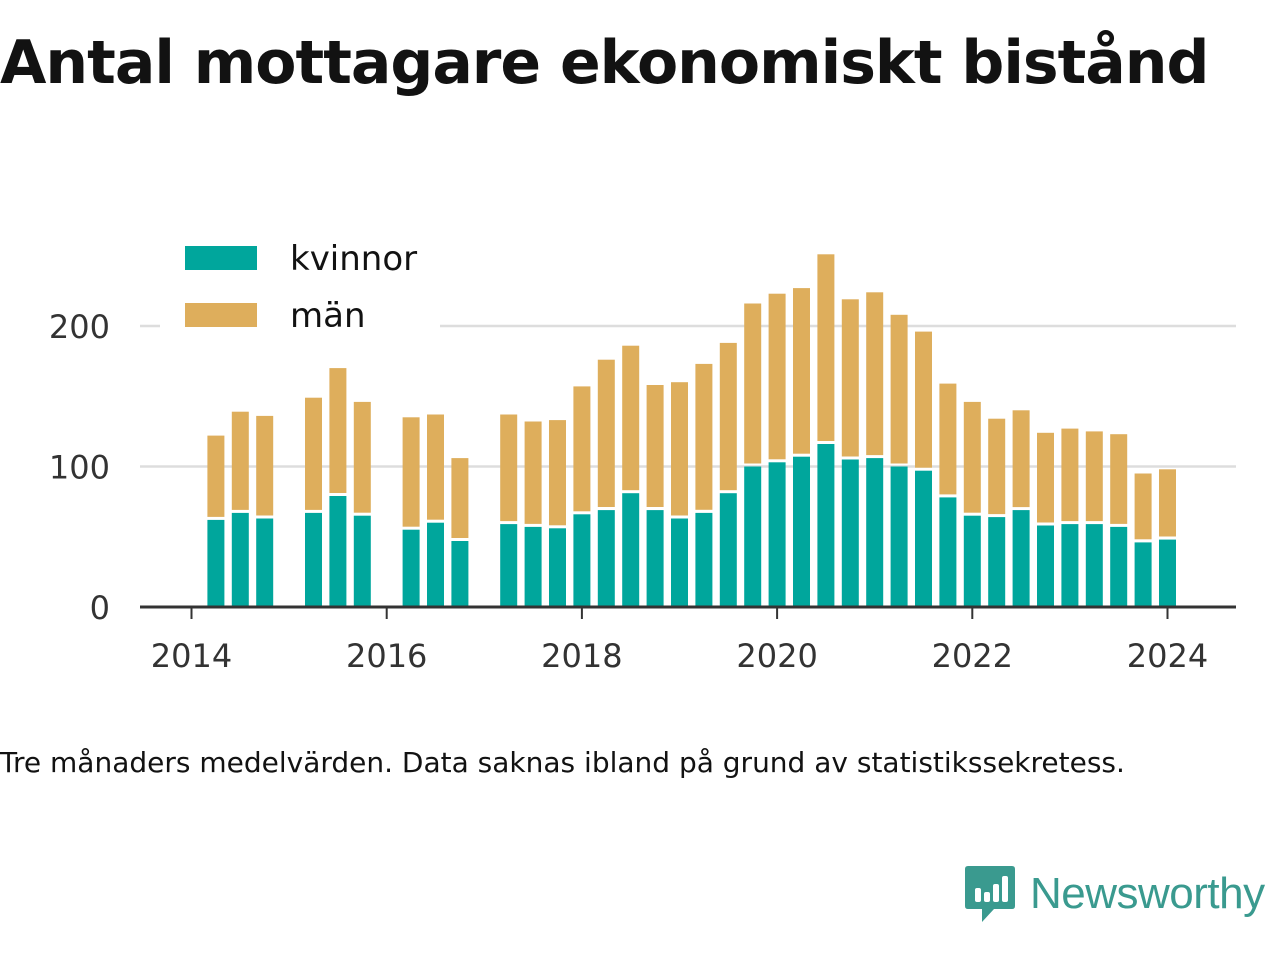 This screenshot has width=1280, height=960. Describe the element at coordinates (604, 63) in the screenshot. I see `chart-title: Antal mottagare ekonomiskt bistånd` at that location.